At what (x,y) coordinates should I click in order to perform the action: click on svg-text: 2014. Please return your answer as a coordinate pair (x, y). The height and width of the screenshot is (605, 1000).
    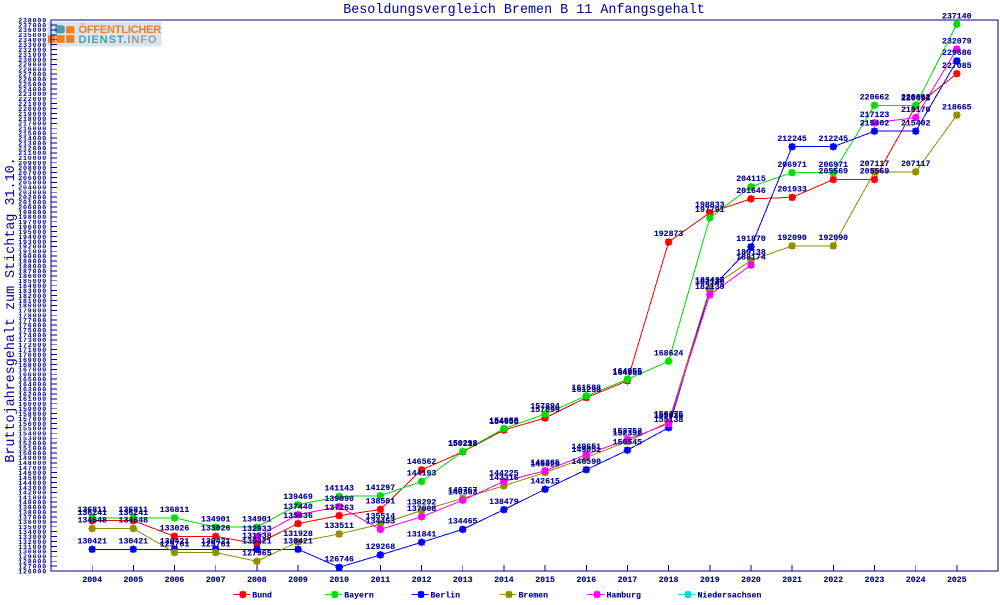
    Looking at the image, I should click on (504, 580).